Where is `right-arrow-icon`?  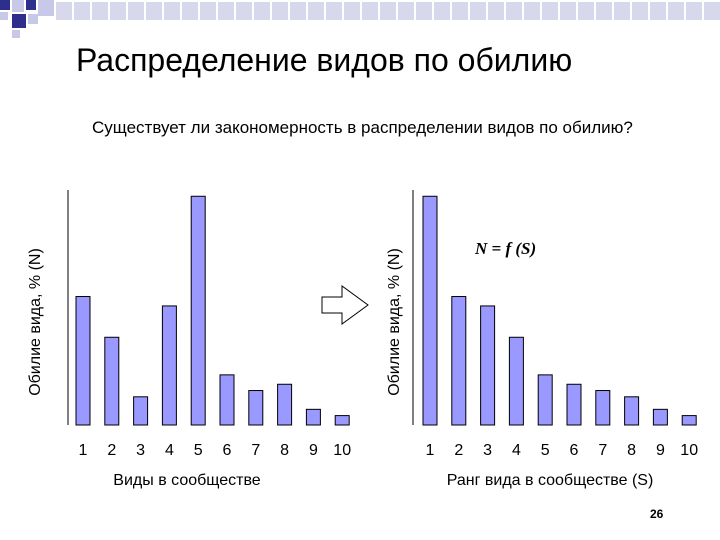 right-arrow-icon is located at coordinates (345, 305).